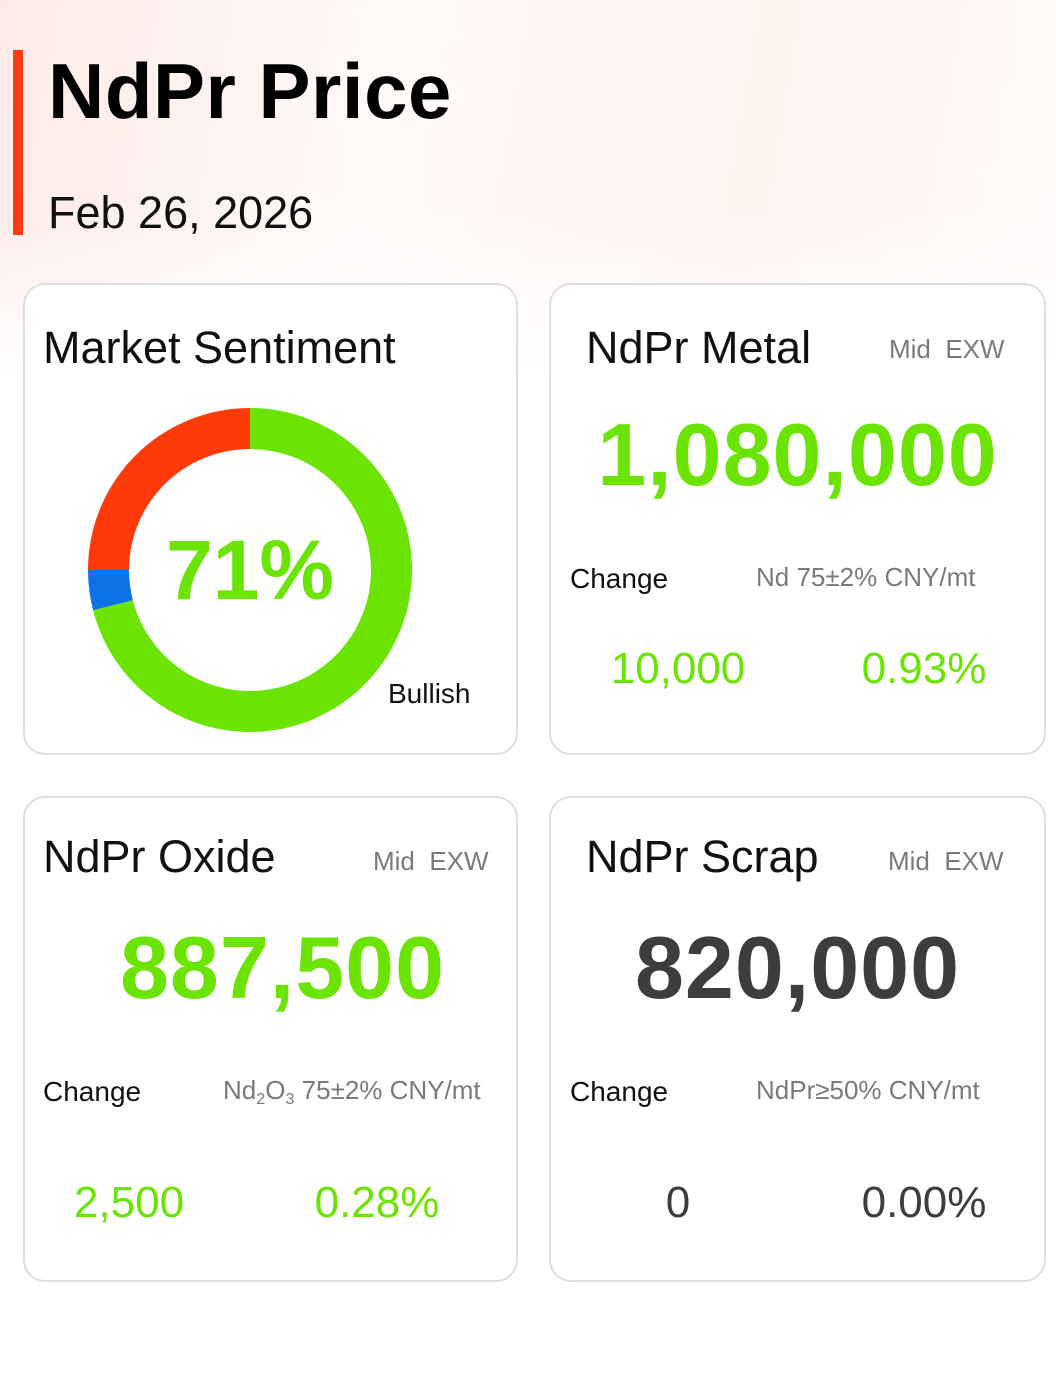 The height and width of the screenshot is (1392, 1056). Describe the element at coordinates (377, 1202) in the screenshot. I see `oxide-change-pct: 0.28%` at that location.